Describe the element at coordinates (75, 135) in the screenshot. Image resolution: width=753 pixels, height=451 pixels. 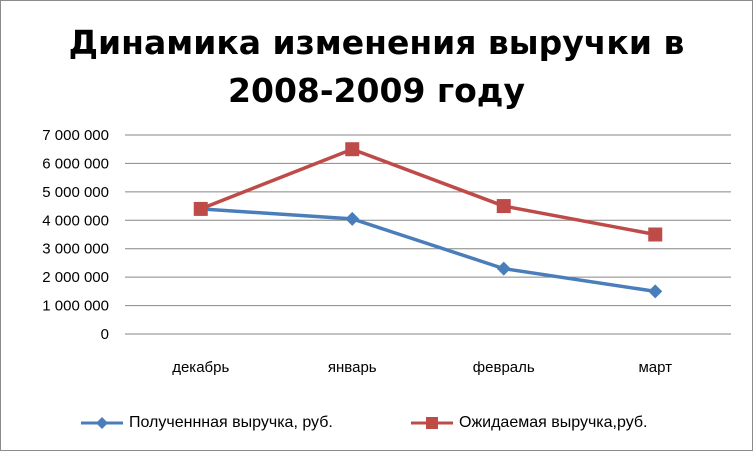
I see `y-tick-label: 7 000 000` at that location.